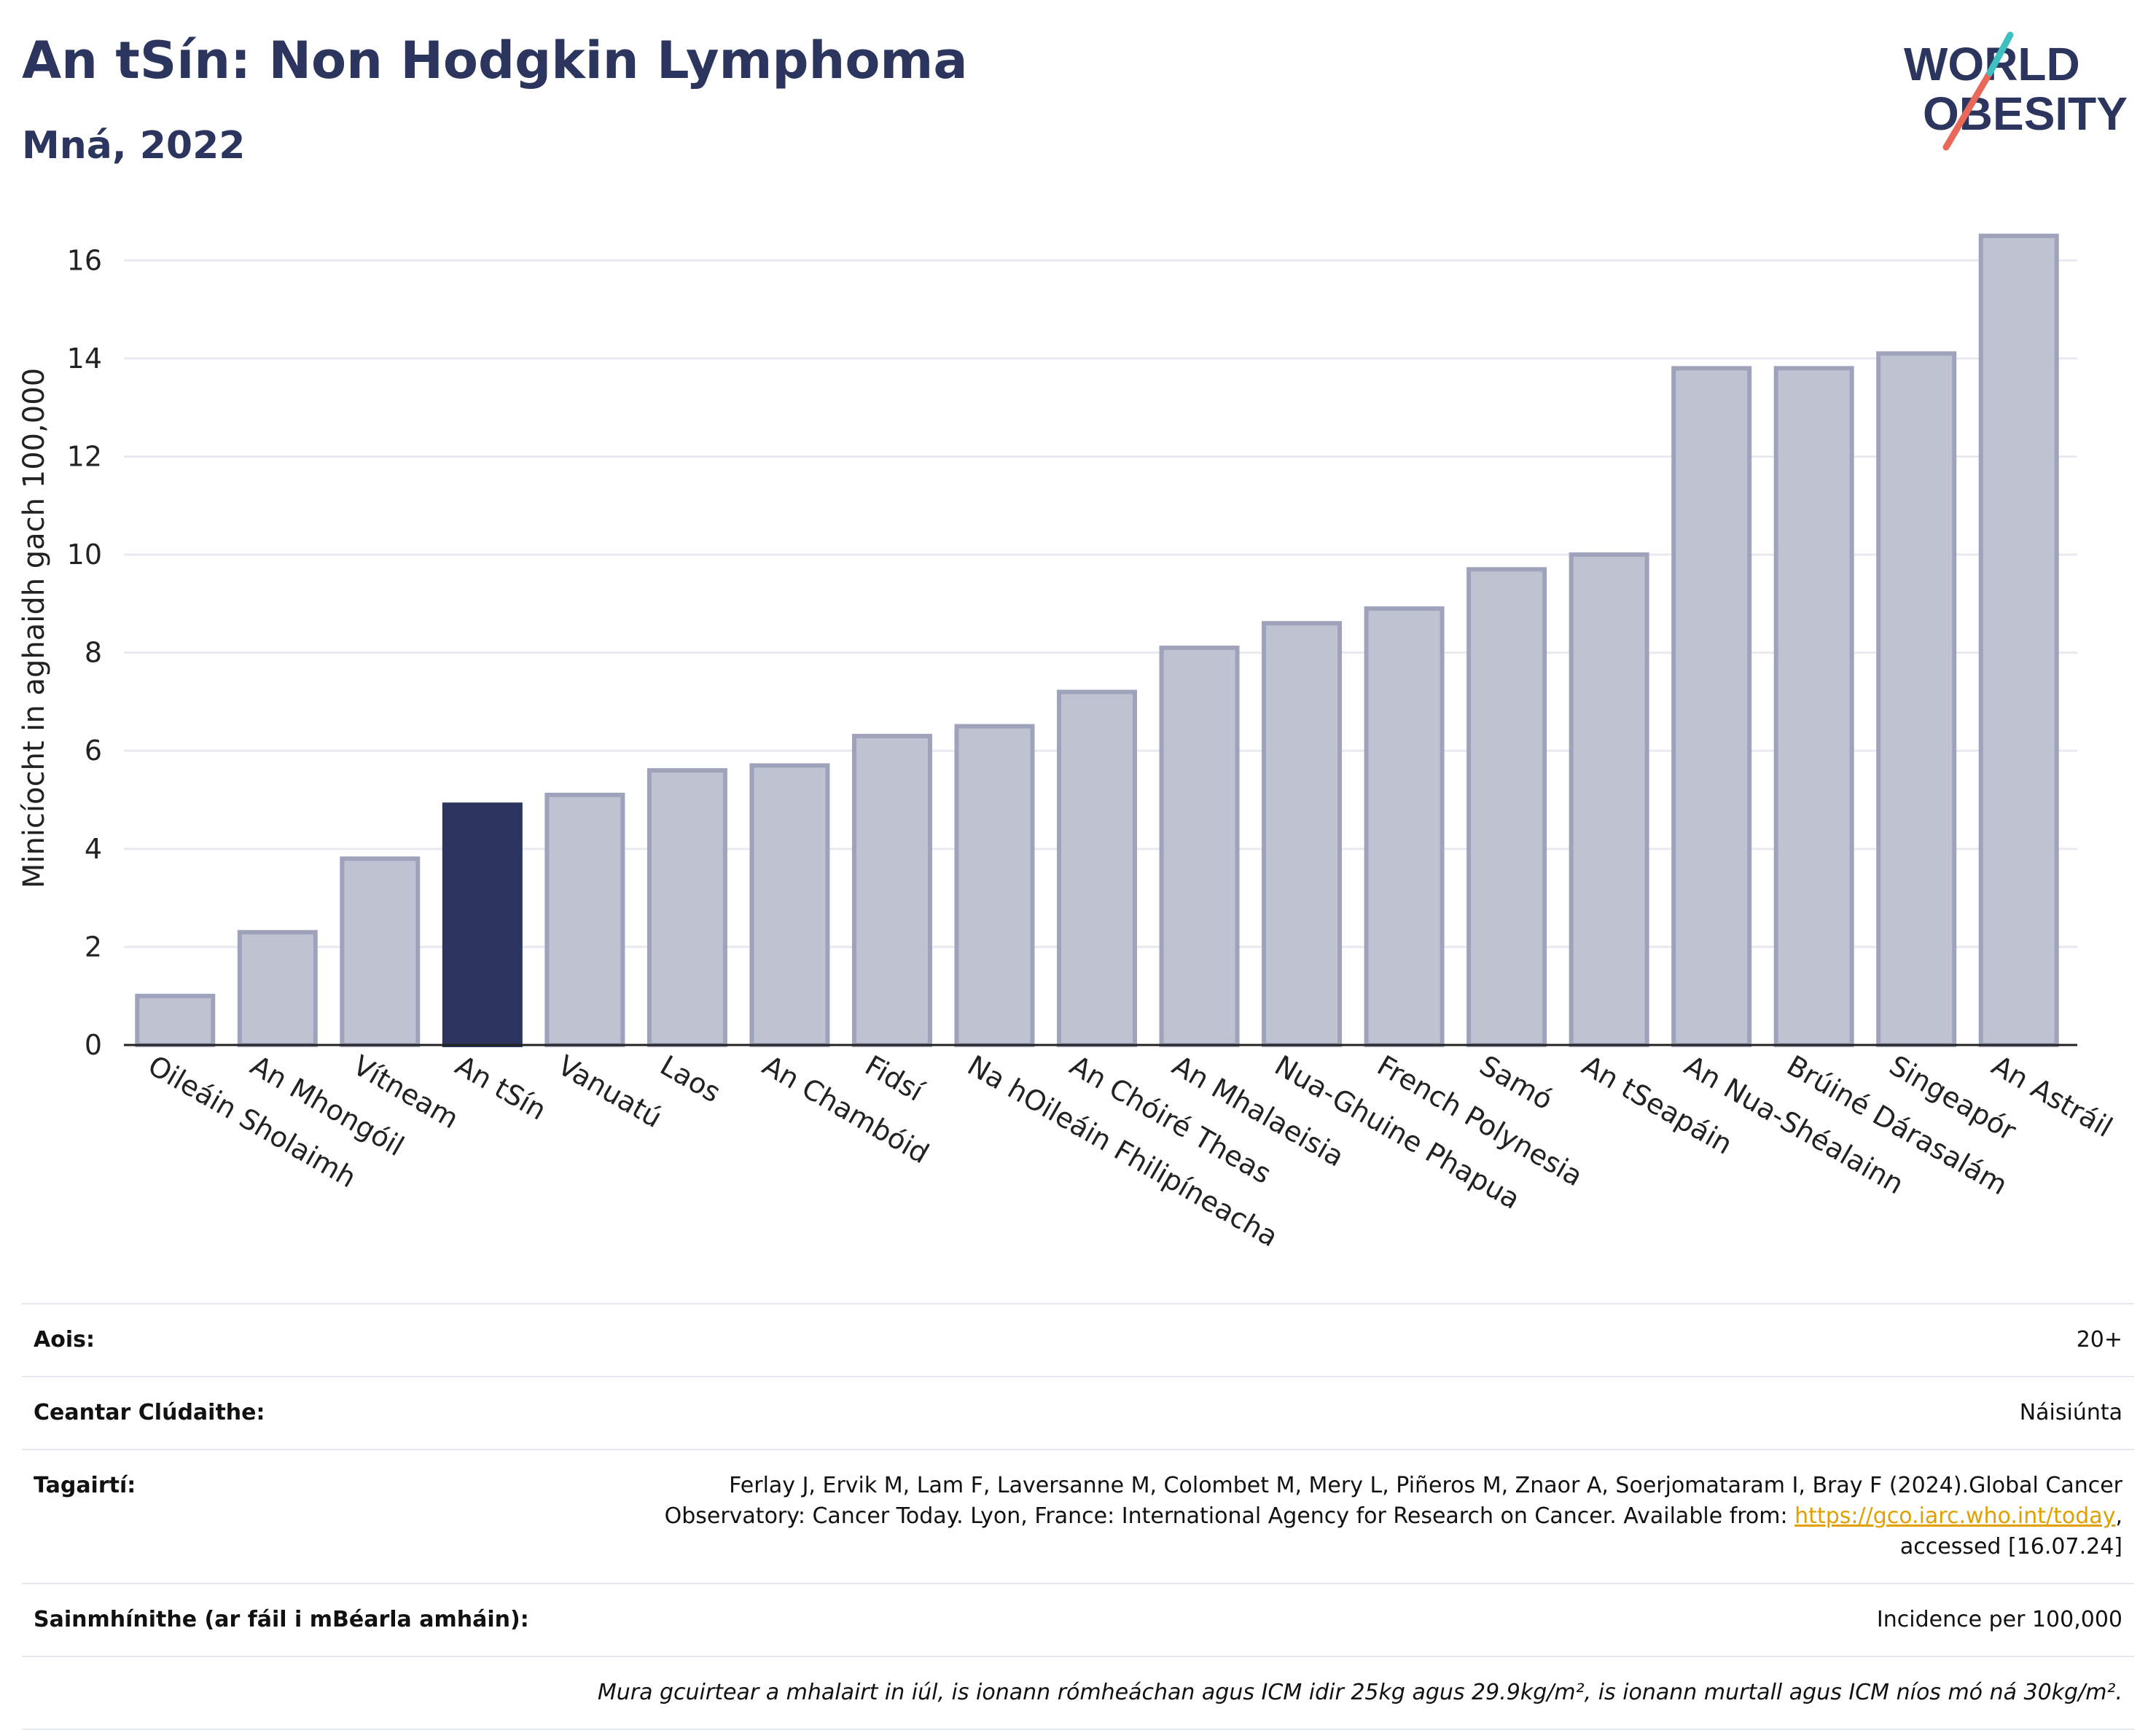 This screenshot has width=2156, height=1730. What do you see at coordinates (2070, 1412) in the screenshot?
I see `area-value: Náisiúnta` at bounding box center [2070, 1412].